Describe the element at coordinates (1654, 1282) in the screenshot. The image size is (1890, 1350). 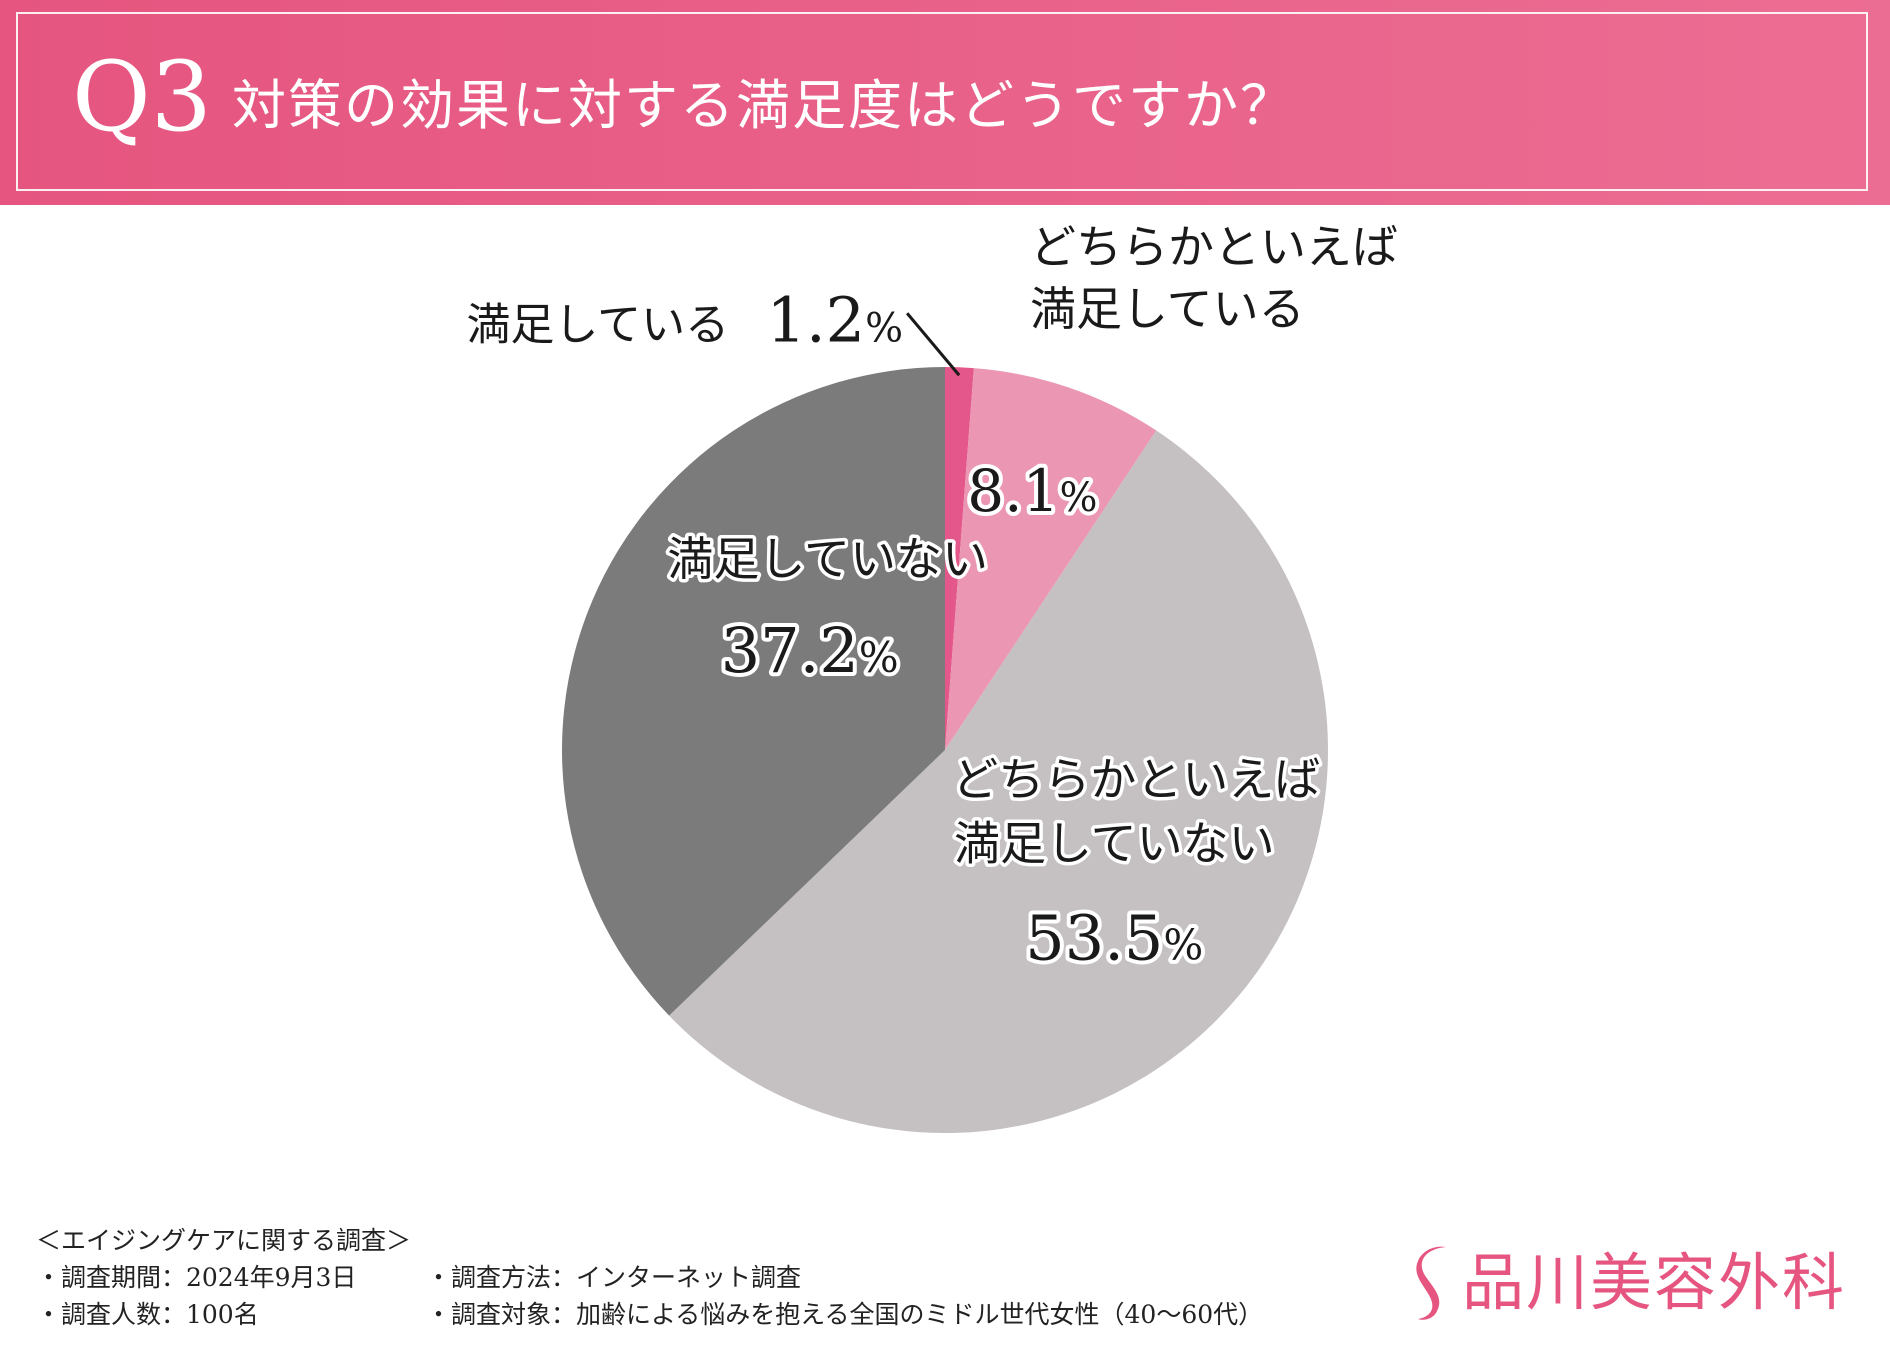
I see `brand-name: 品川美容外科` at that location.